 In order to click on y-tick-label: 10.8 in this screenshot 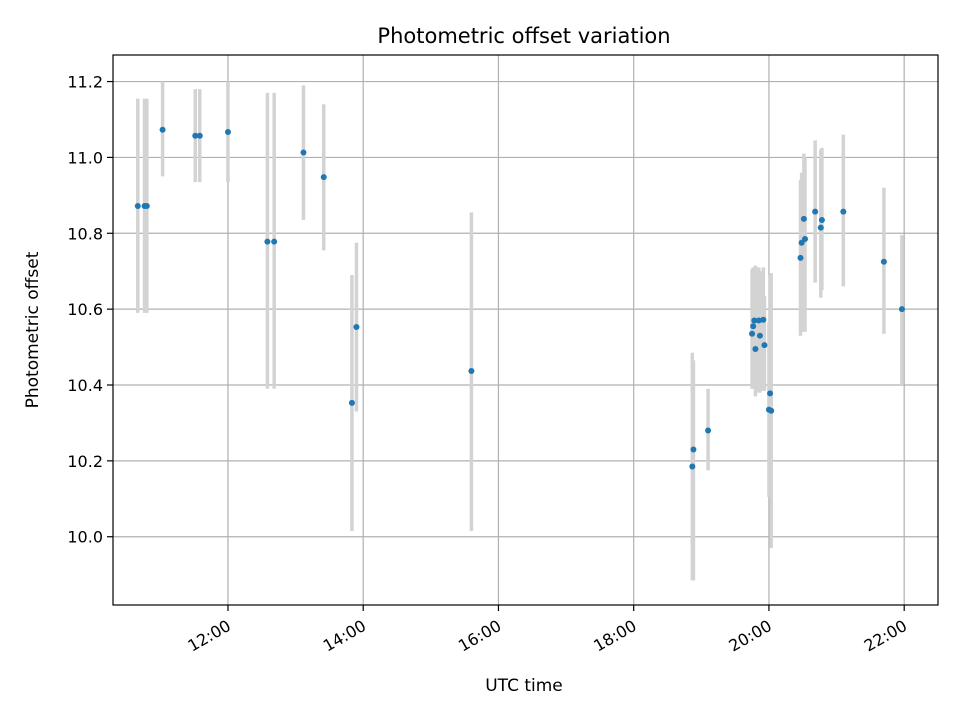, I will do `click(85, 233)`.